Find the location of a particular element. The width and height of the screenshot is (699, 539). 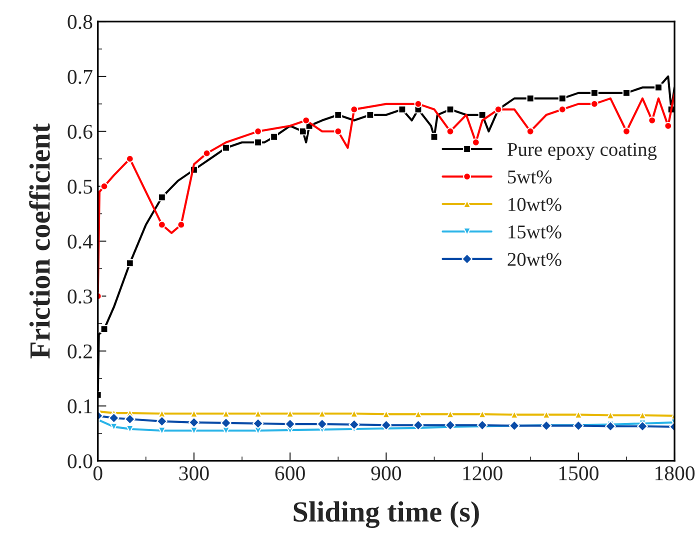

y-tick-label: 0.3 is located at coordinates (80, 296).